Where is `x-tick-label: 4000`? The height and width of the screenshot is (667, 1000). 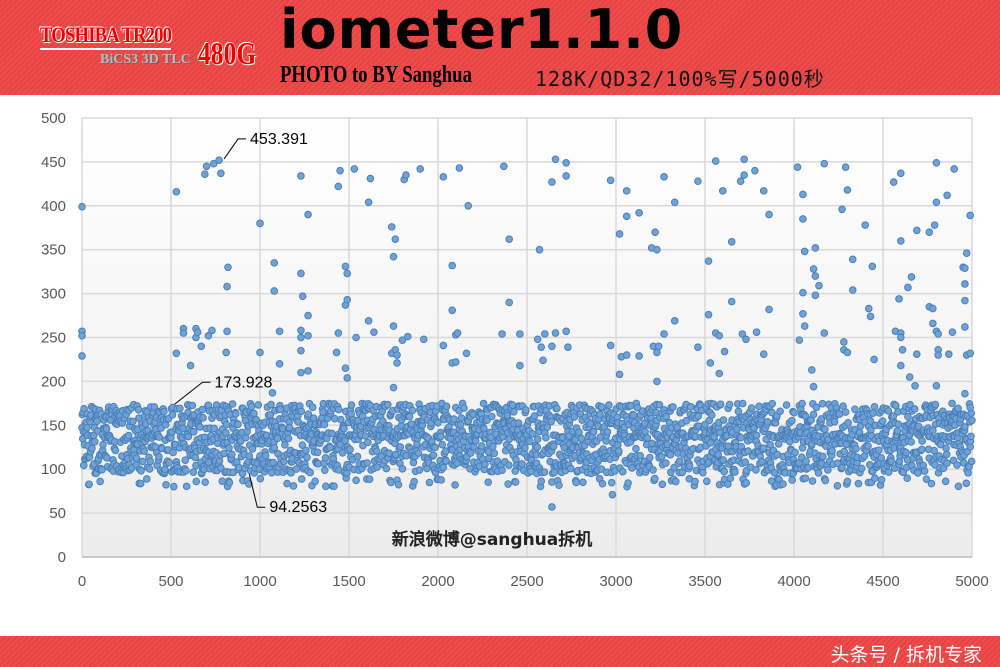 x-tick-label: 4000 is located at coordinates (793, 581).